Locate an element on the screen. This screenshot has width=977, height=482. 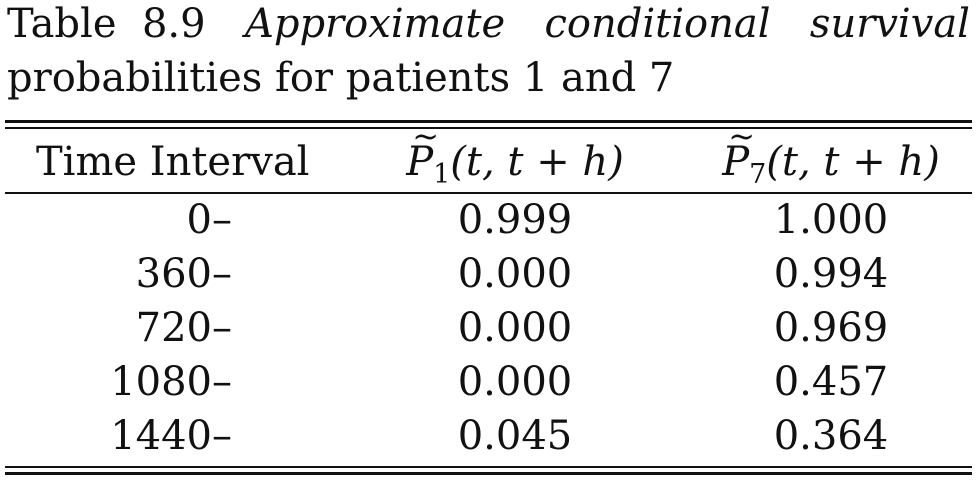
cell-p1: 0.045 is located at coordinates (515, 436).